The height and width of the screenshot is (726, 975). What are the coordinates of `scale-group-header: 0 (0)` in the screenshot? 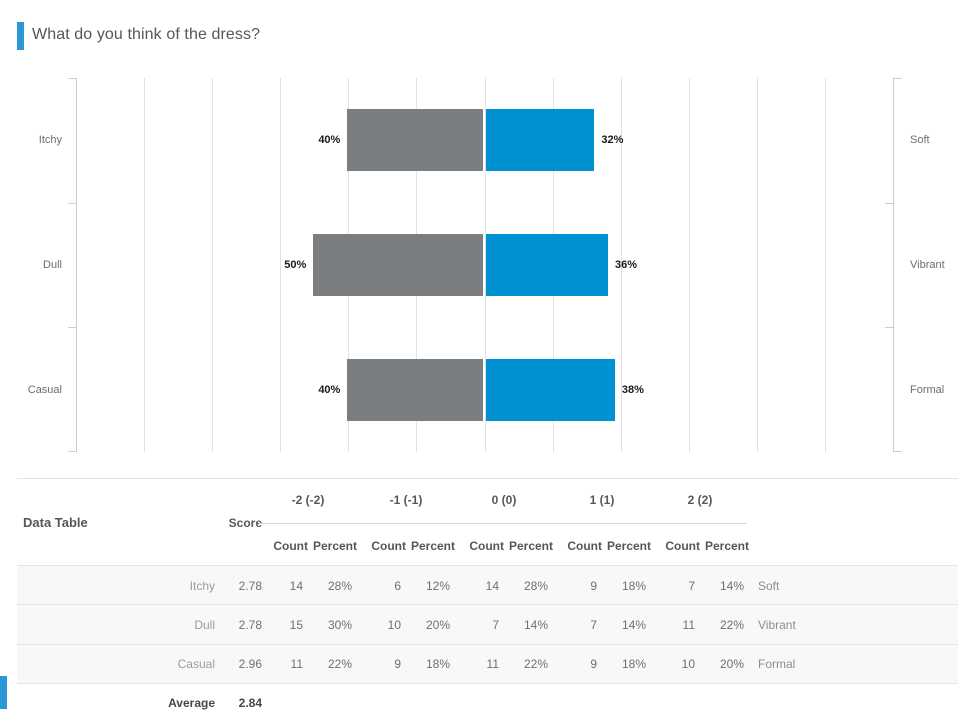 It's located at (504, 500).